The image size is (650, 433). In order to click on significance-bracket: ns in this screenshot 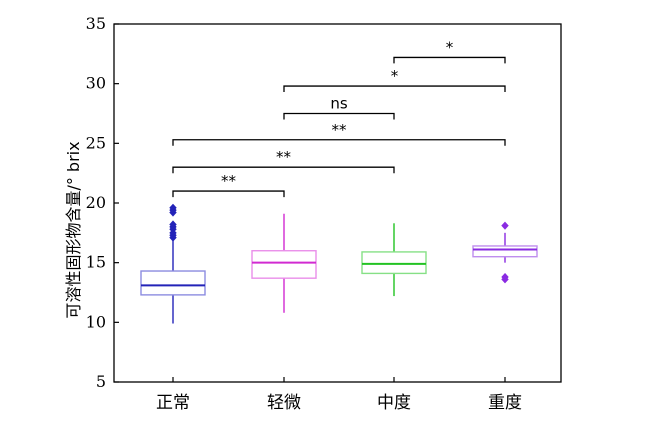, I will do `click(339, 107)`.